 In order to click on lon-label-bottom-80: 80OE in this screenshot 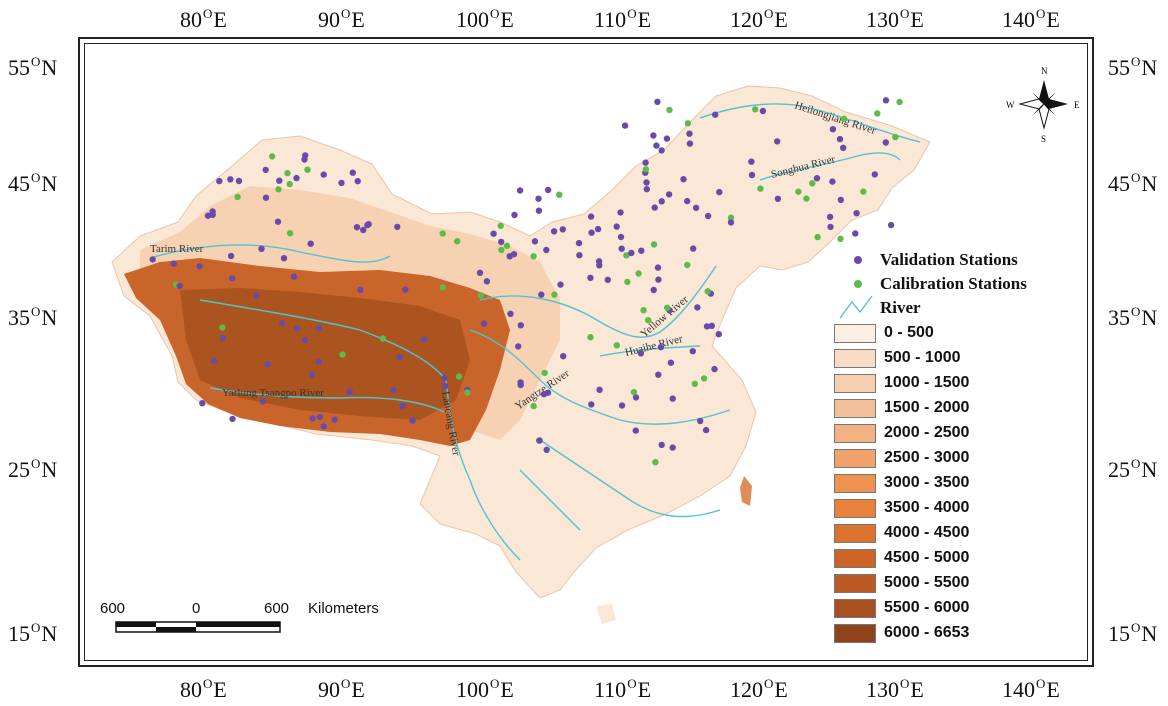, I will do `click(203, 689)`.